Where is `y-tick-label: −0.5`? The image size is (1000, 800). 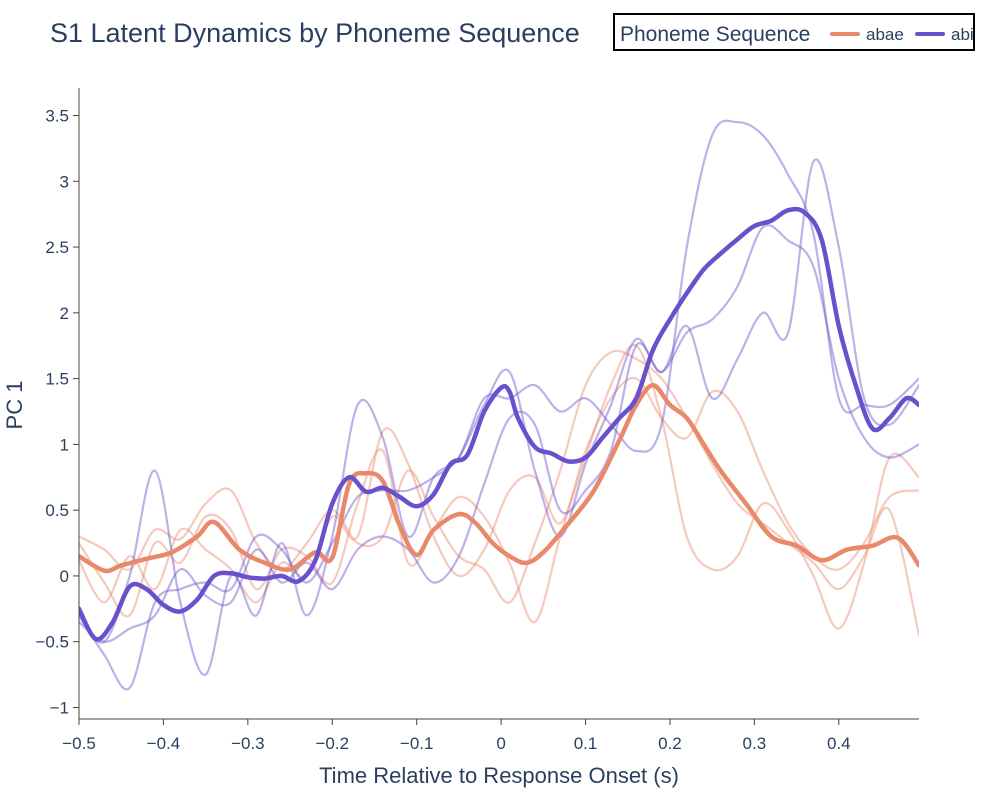 y-tick-label: −0.5 is located at coordinates (52, 642).